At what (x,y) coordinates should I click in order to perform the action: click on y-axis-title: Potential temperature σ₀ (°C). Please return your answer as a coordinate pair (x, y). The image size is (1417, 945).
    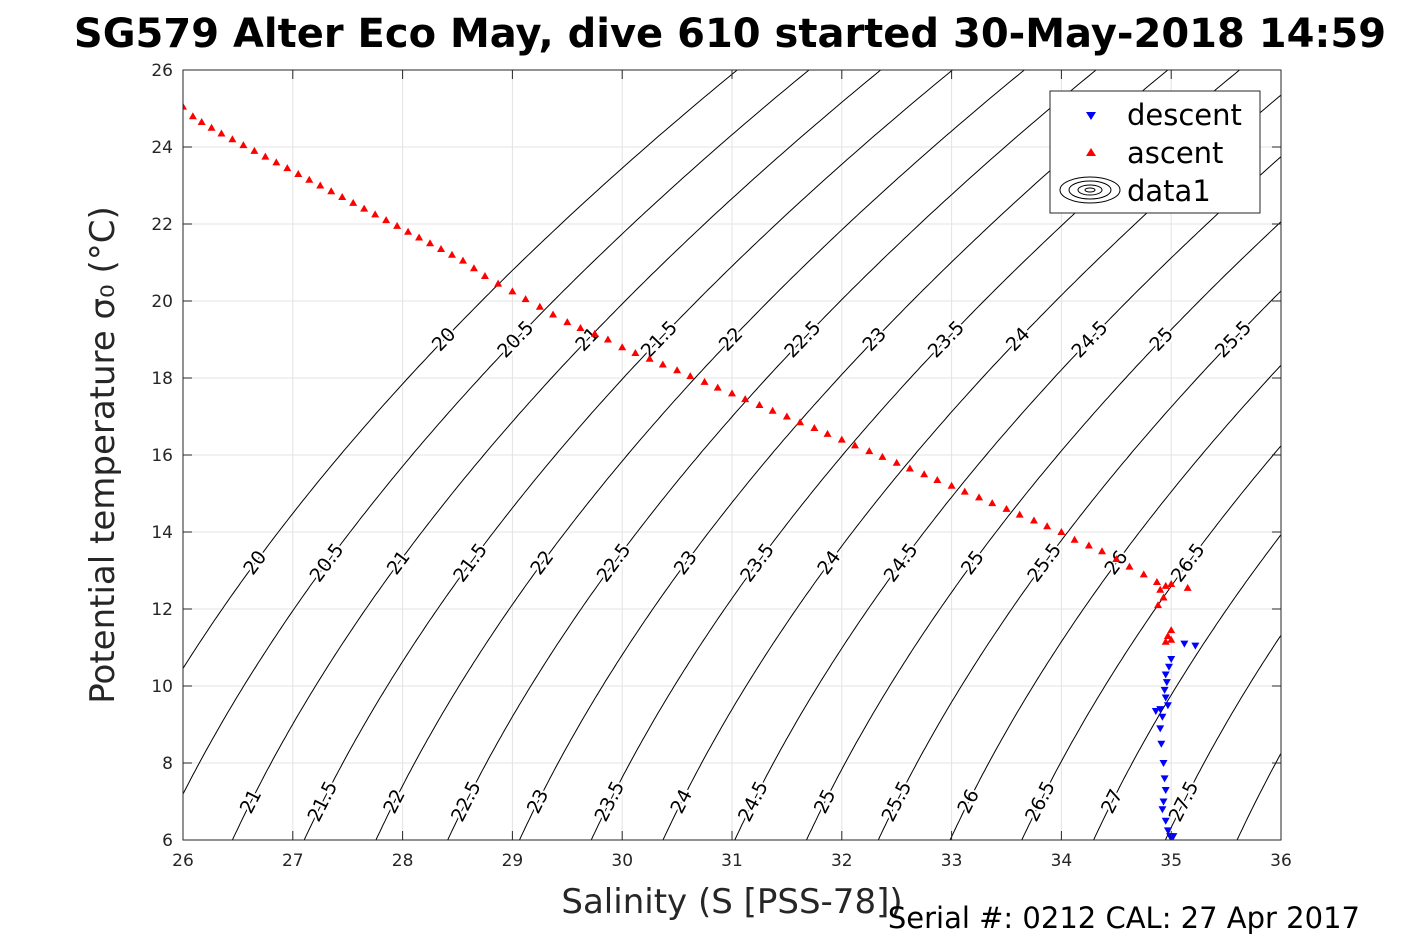
    Looking at the image, I should click on (103, 455).